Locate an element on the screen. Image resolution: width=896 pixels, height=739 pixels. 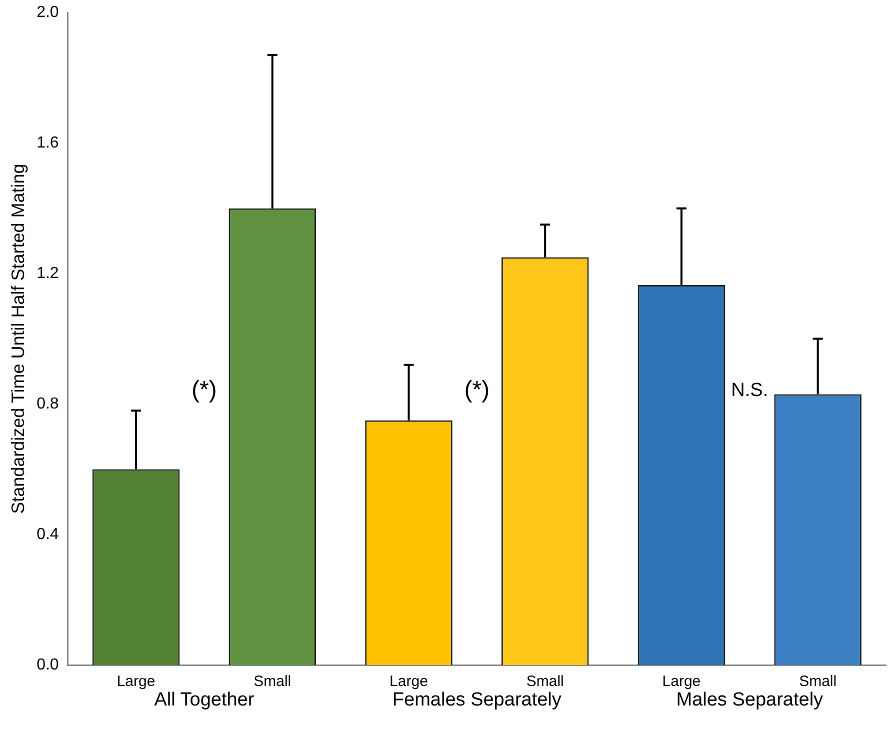
y-tick-label: 0.0 is located at coordinates (47, 665).